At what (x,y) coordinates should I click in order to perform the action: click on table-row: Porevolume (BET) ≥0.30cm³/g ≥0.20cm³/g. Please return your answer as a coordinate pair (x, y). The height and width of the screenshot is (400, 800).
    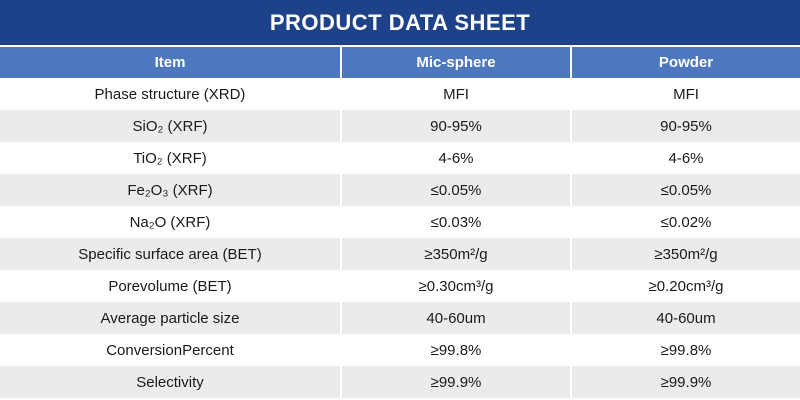
    Looking at the image, I should click on (400, 286).